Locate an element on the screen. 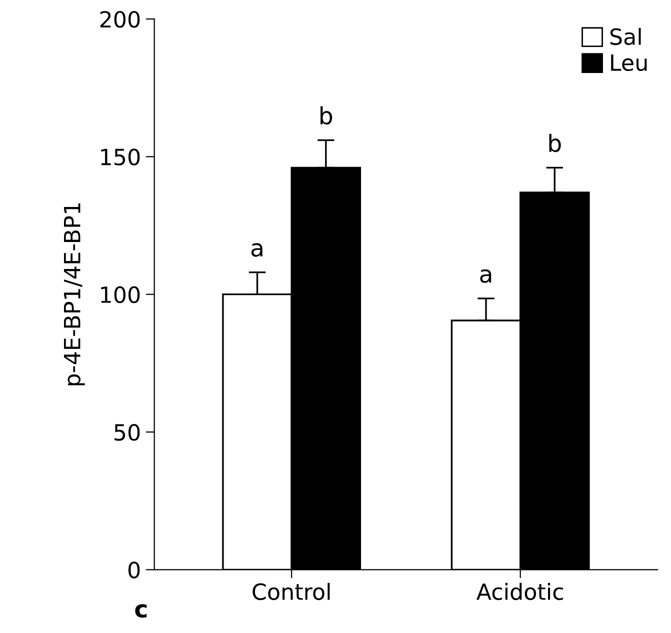  y-tick-label: 100 is located at coordinates (120, 295).